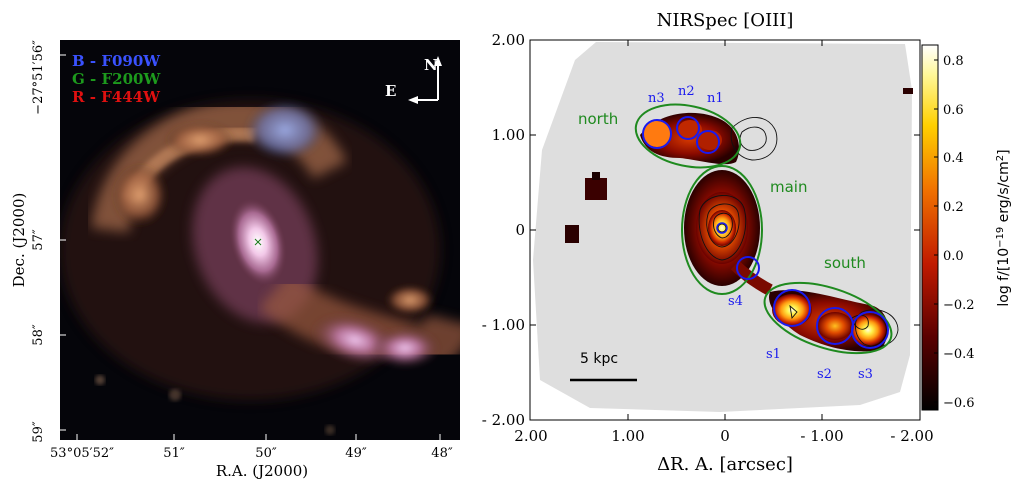  What do you see at coordinates (356, 453) in the screenshot?
I see `left-x-tick-4: 49″` at bounding box center [356, 453].